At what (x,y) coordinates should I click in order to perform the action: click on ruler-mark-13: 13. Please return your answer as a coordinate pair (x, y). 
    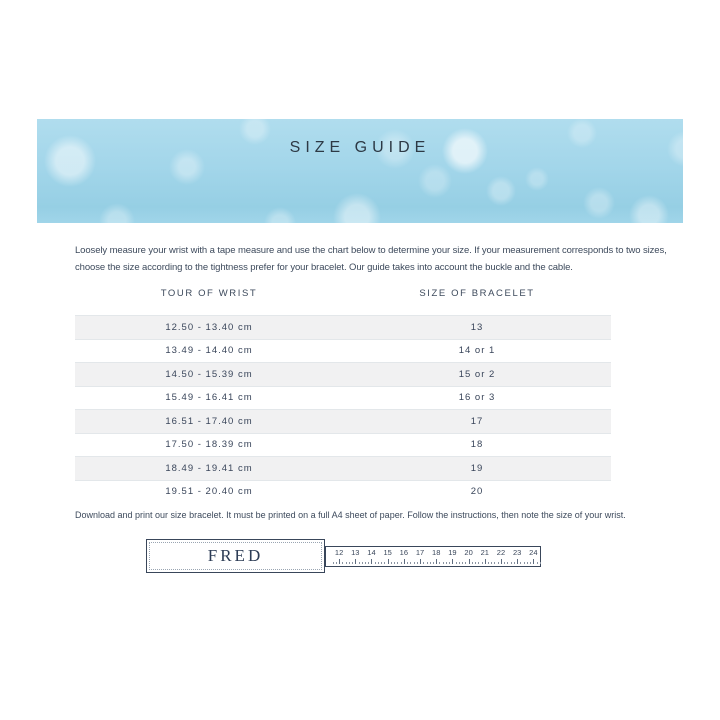
    Looking at the image, I should click on (355, 556).